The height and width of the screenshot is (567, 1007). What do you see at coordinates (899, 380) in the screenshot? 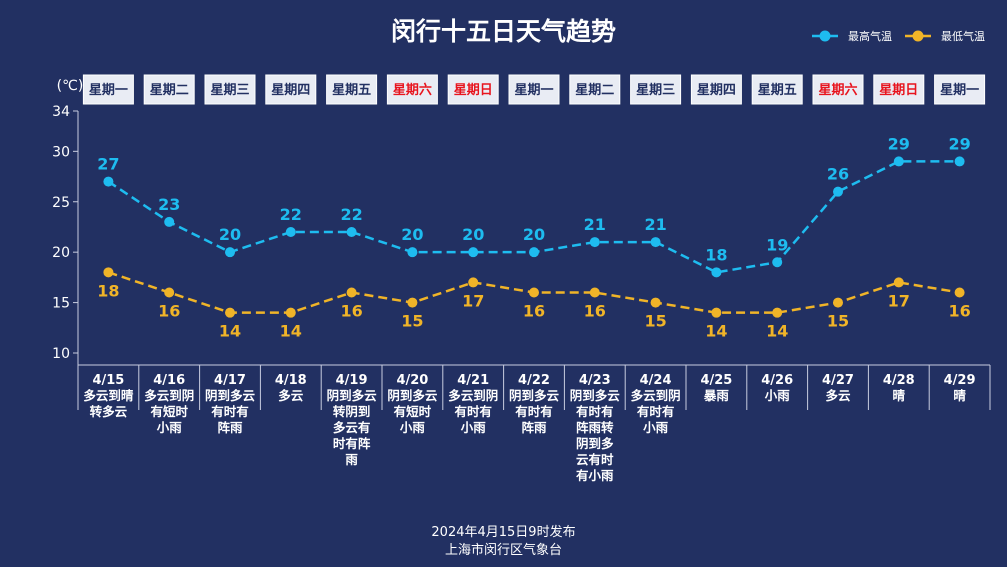
I see `x-tick-label: 4/28` at bounding box center [899, 380].